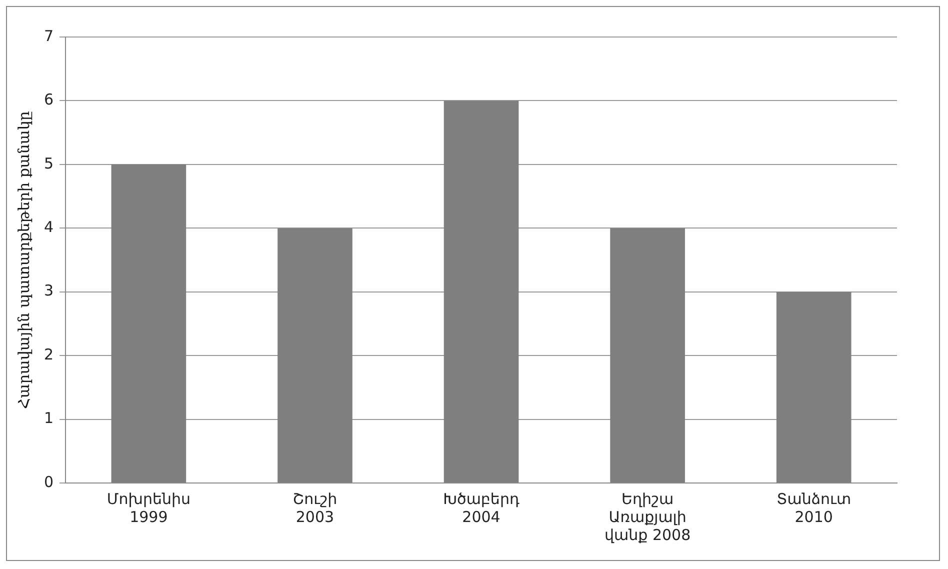 The width and height of the screenshot is (948, 569). I want to click on x-tick-label: Մոխրենիս 1999, so click(148, 508).